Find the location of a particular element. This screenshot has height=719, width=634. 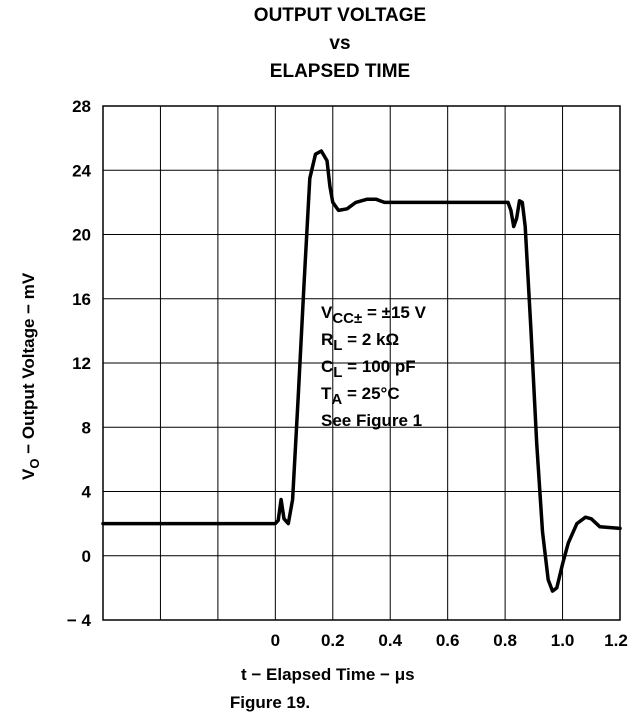

x-tick-label: 1.0 is located at coordinates (563, 640).